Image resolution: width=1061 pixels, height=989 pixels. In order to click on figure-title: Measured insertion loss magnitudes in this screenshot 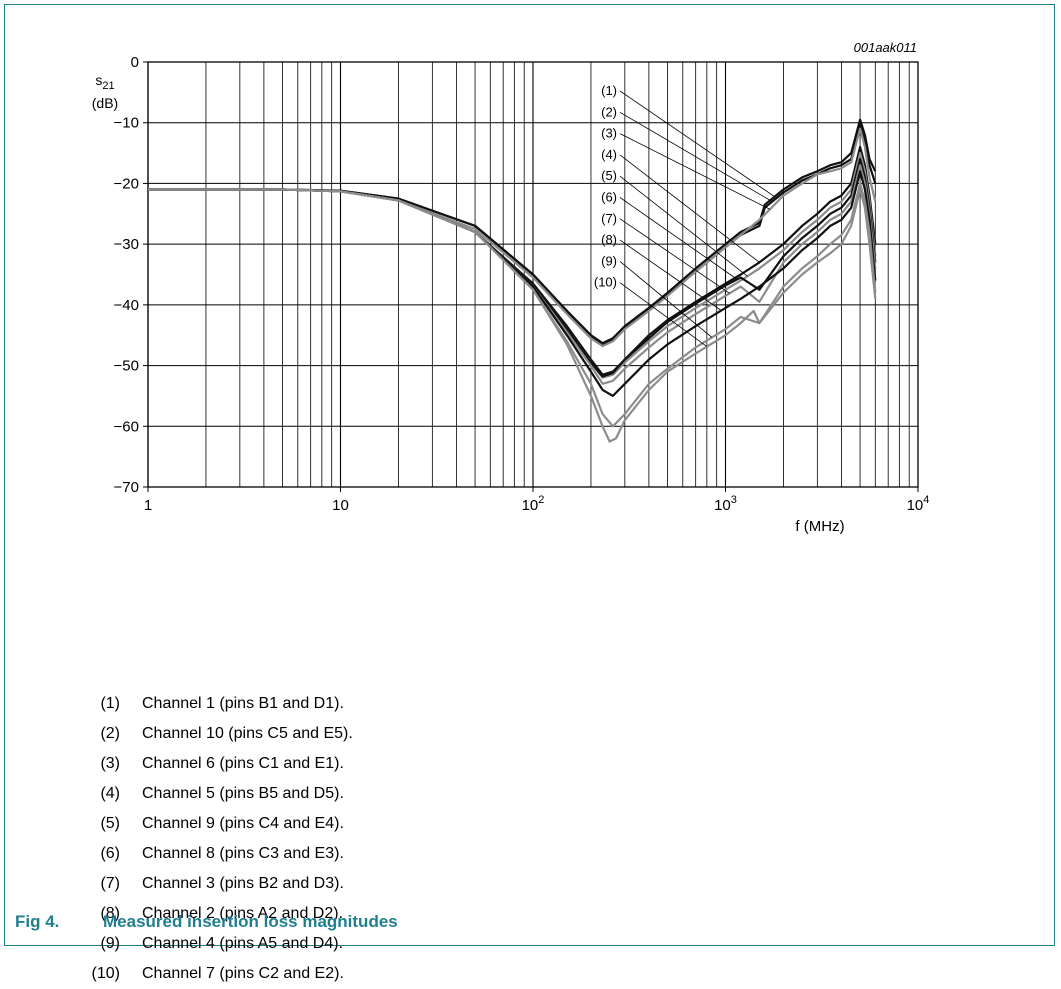, I will do `click(250, 921)`.